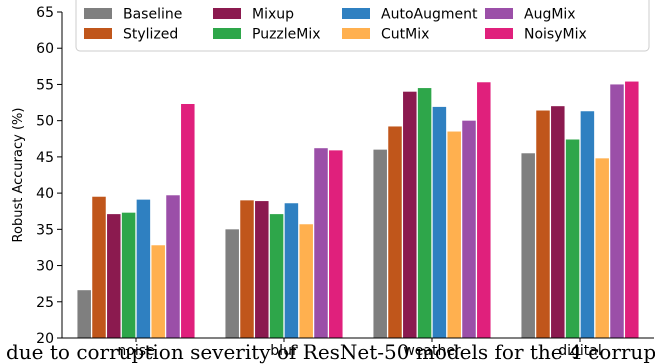  What do you see at coordinates (99, 267) in the screenshot?
I see `bar-stylized-noise` at bounding box center [99, 267].